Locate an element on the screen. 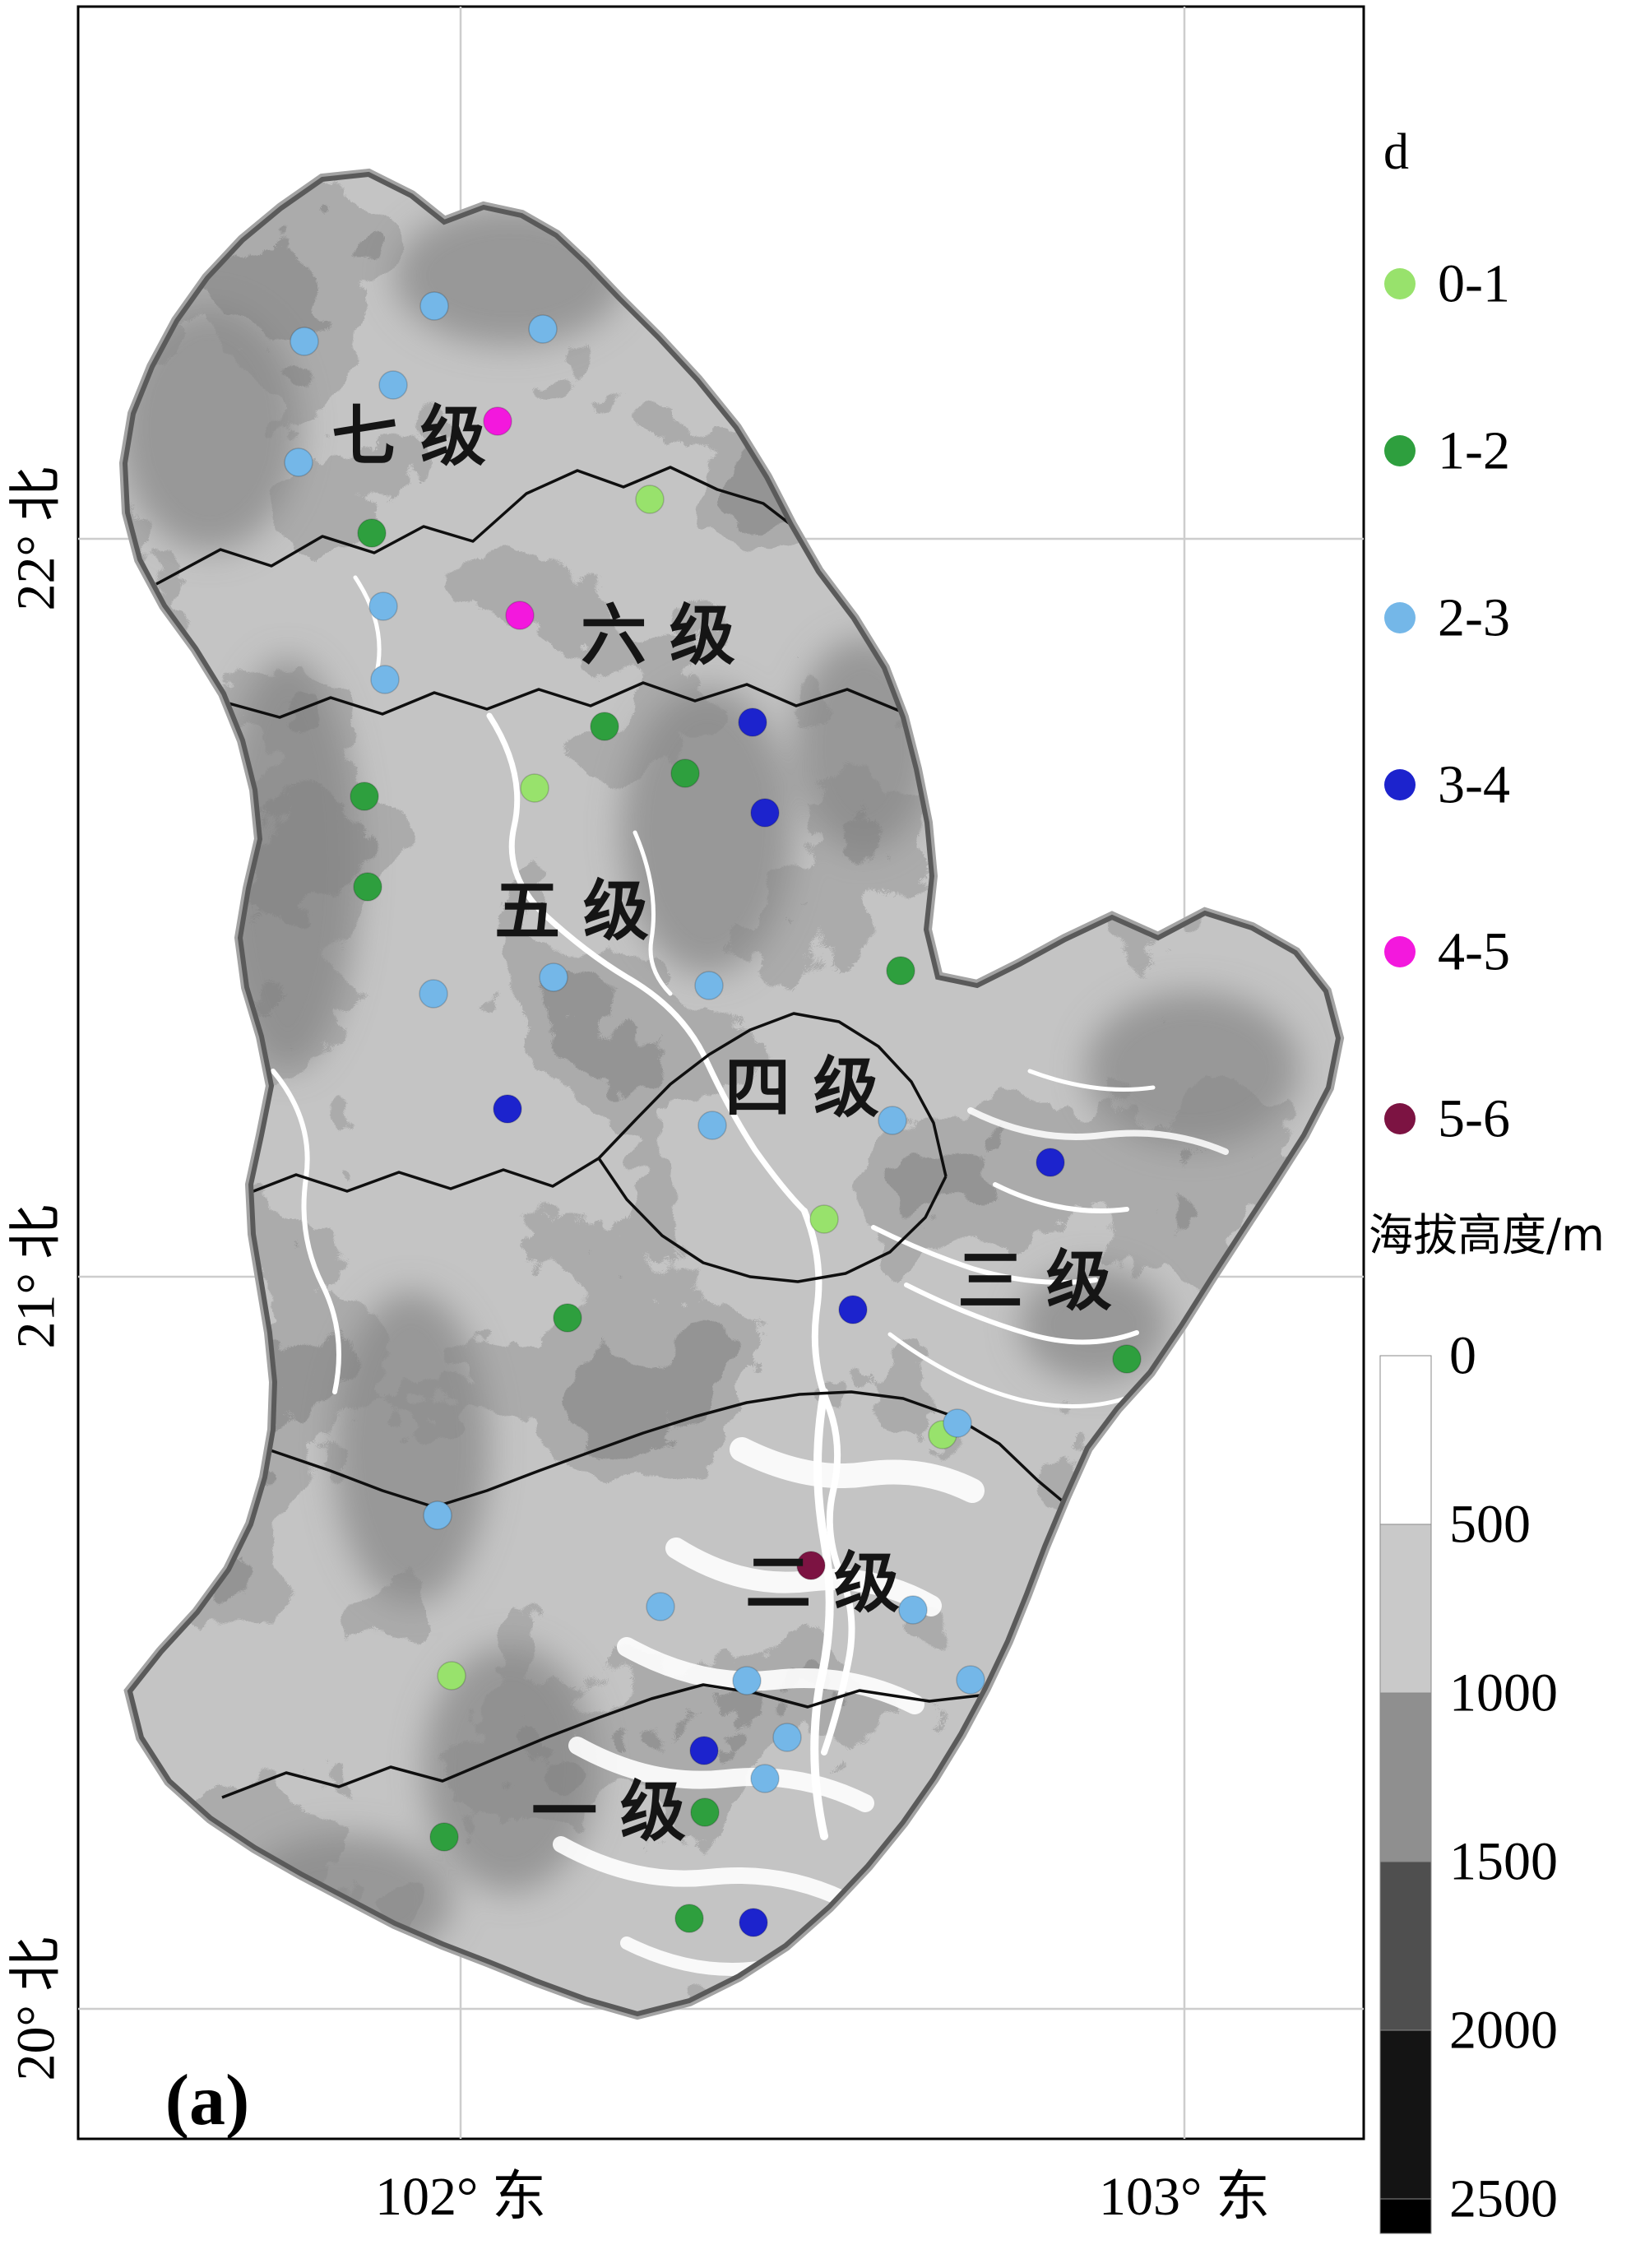 The width and height of the screenshot is (1645, 2268). y-tick-label: 22° 北 is located at coordinates (37, 539).